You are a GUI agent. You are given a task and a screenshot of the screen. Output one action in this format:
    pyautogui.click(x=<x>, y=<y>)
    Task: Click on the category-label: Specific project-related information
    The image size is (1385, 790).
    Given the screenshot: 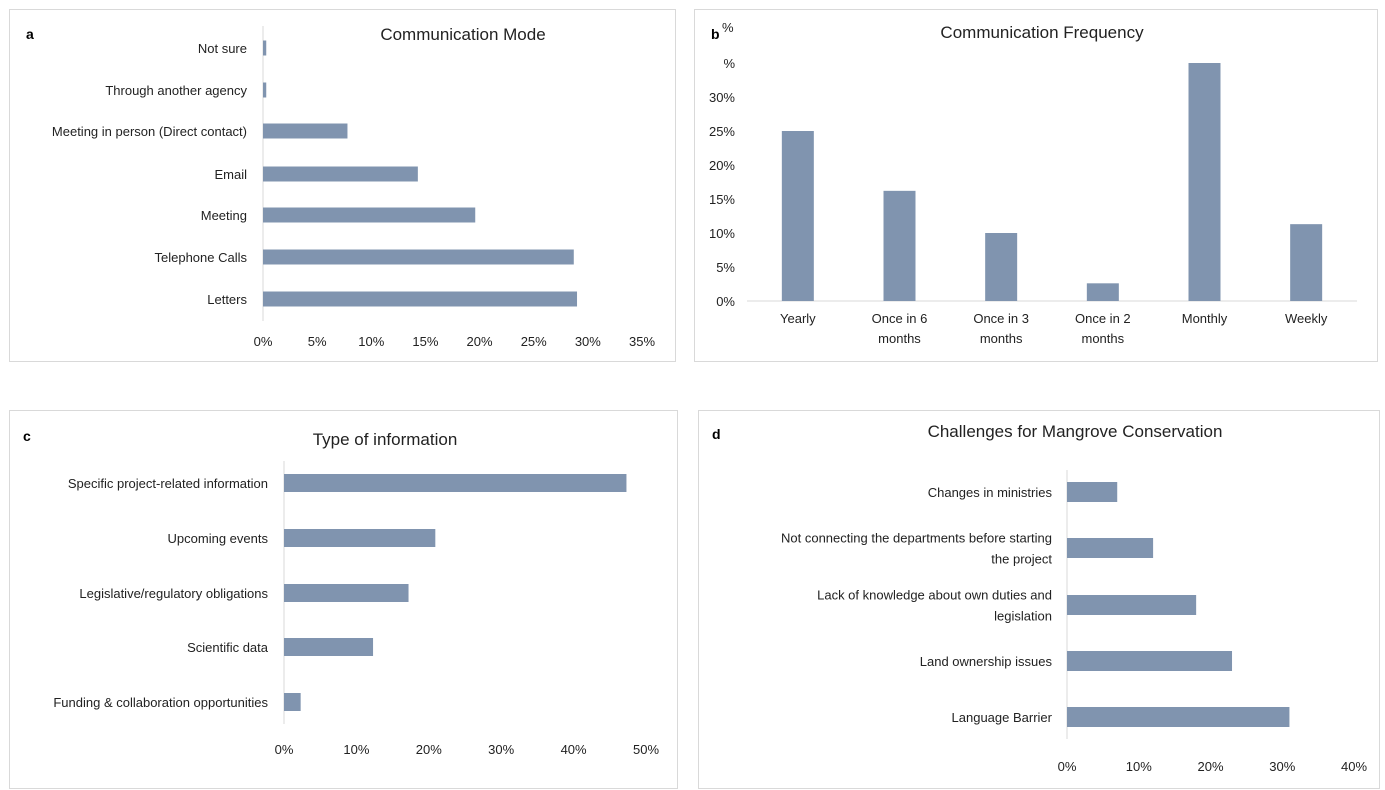 What is the action you would take?
    pyautogui.click(x=168, y=483)
    